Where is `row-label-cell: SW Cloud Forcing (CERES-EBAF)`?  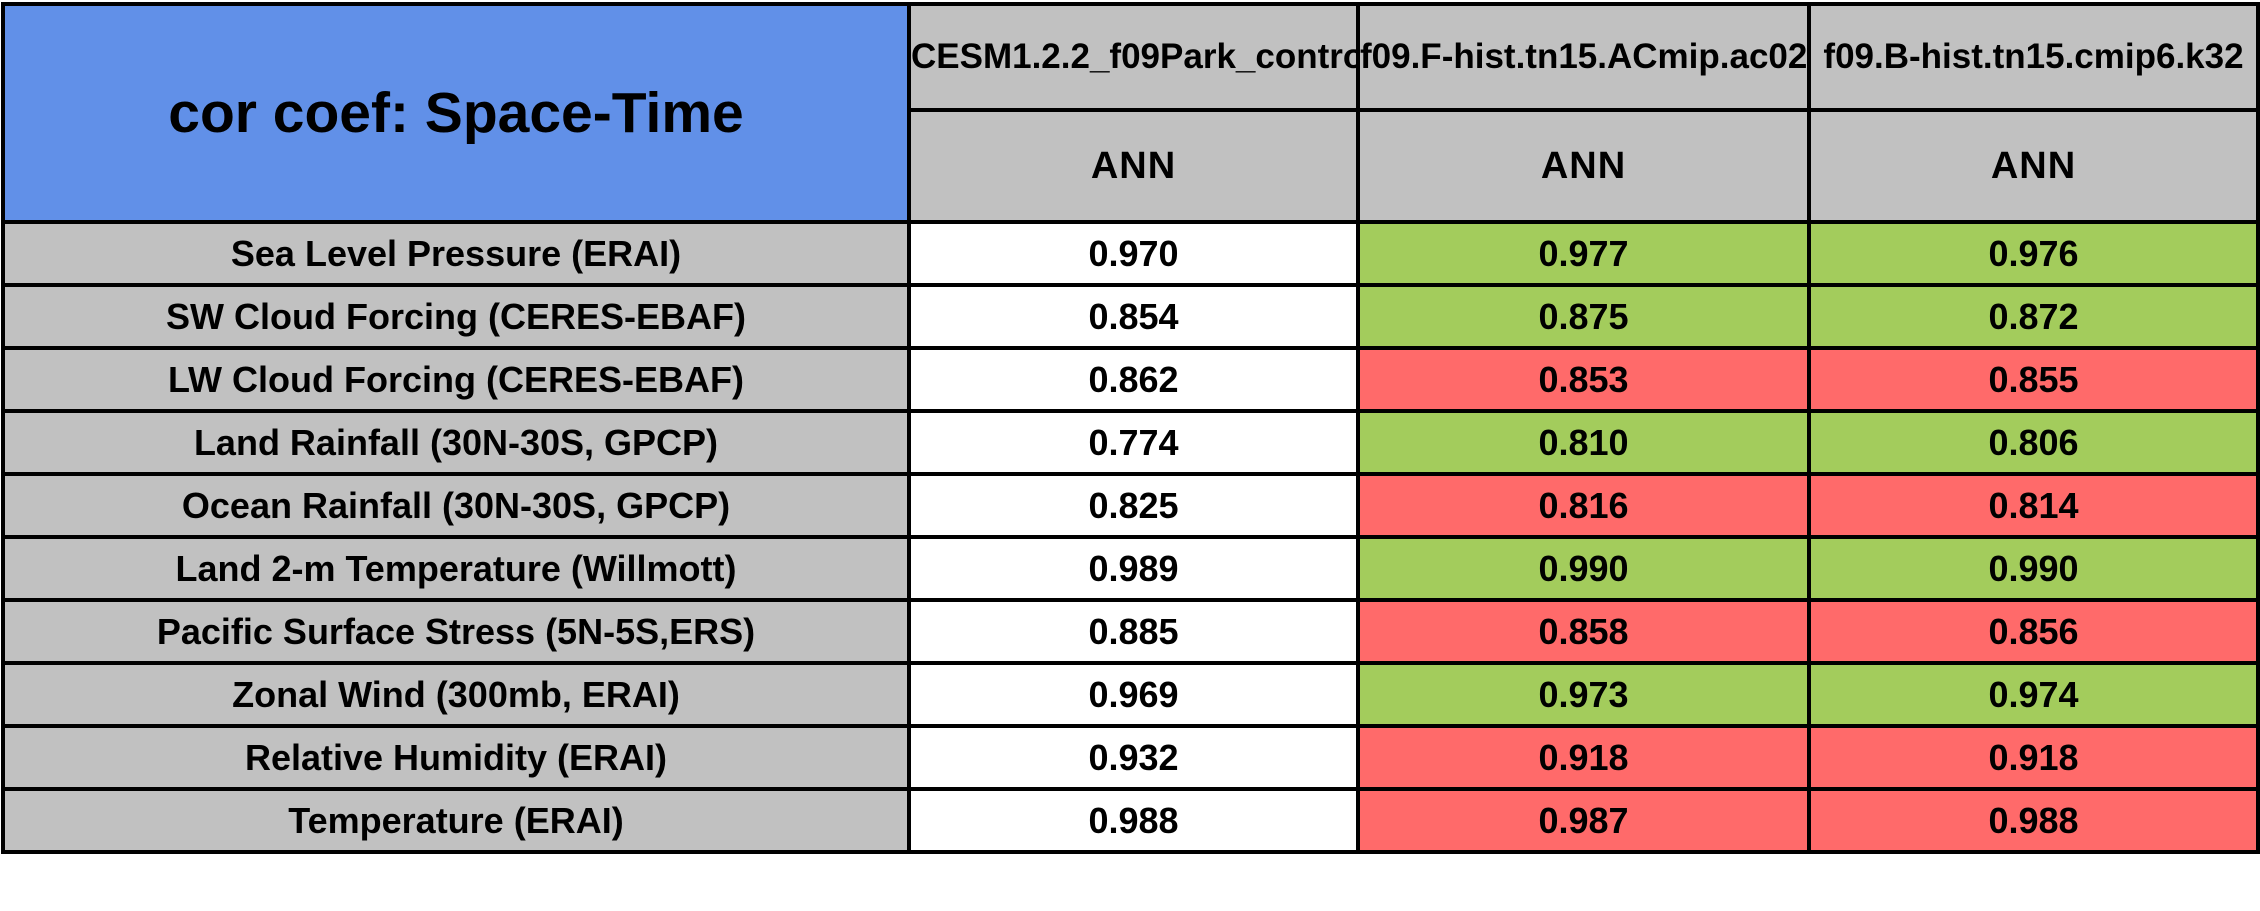 row-label-cell: SW Cloud Forcing (CERES-EBAF) is located at coordinates (456, 316).